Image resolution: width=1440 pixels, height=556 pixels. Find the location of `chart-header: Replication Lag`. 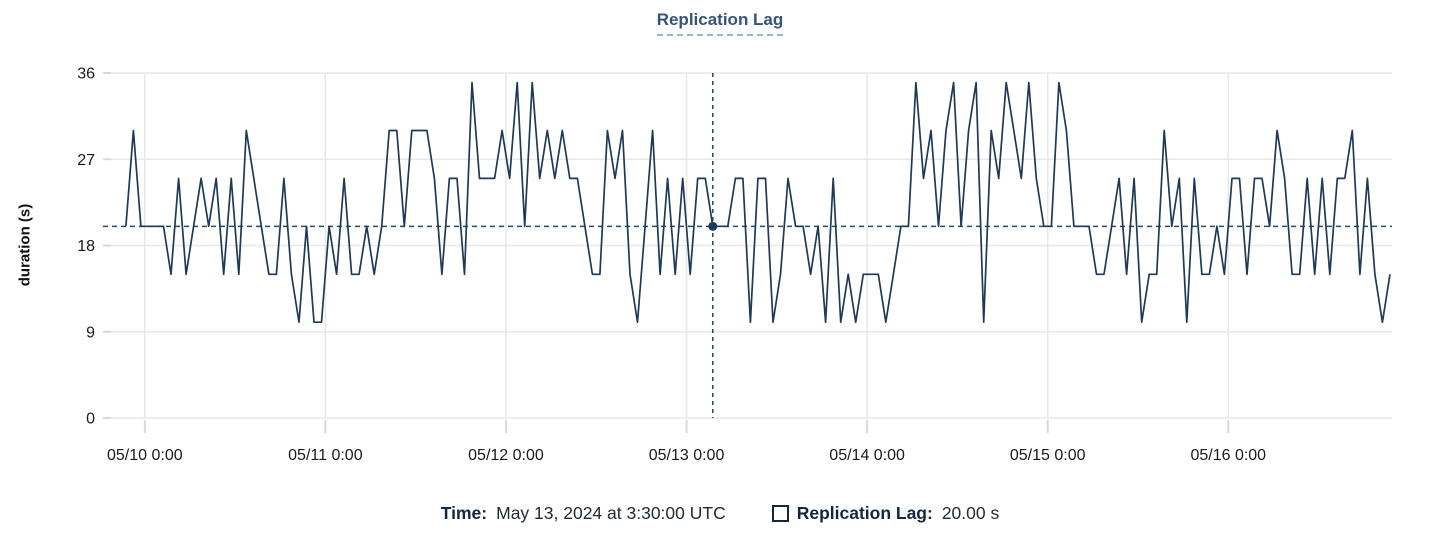

chart-header: Replication Lag is located at coordinates (720, 23).